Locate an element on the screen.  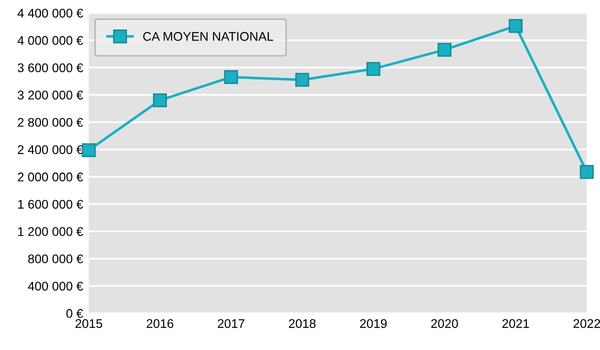
y-tick-label: 0 € is located at coordinates (75, 313).